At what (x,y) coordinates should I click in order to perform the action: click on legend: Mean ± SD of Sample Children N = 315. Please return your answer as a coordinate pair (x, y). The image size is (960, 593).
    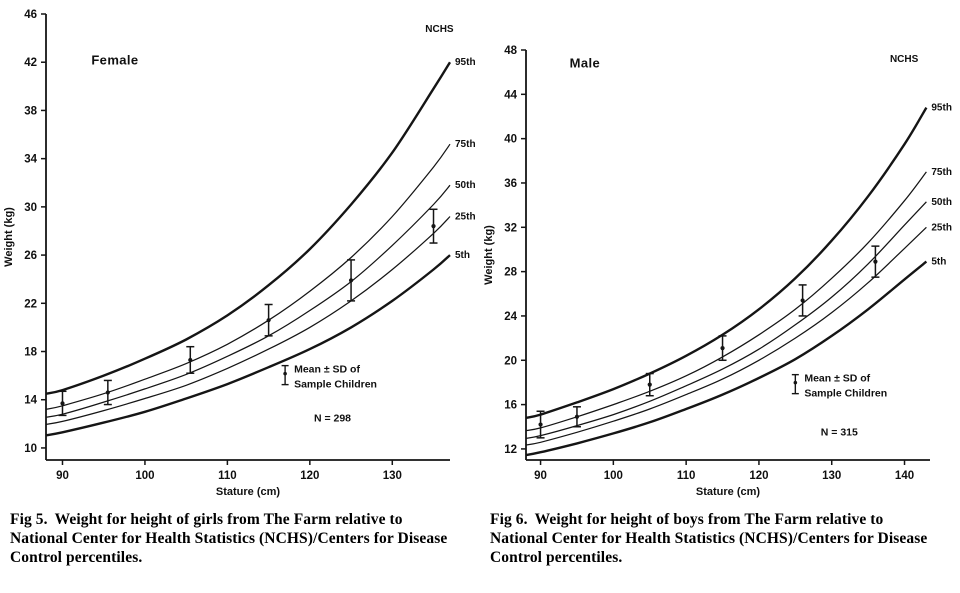
    Looking at the image, I should click on (839, 406).